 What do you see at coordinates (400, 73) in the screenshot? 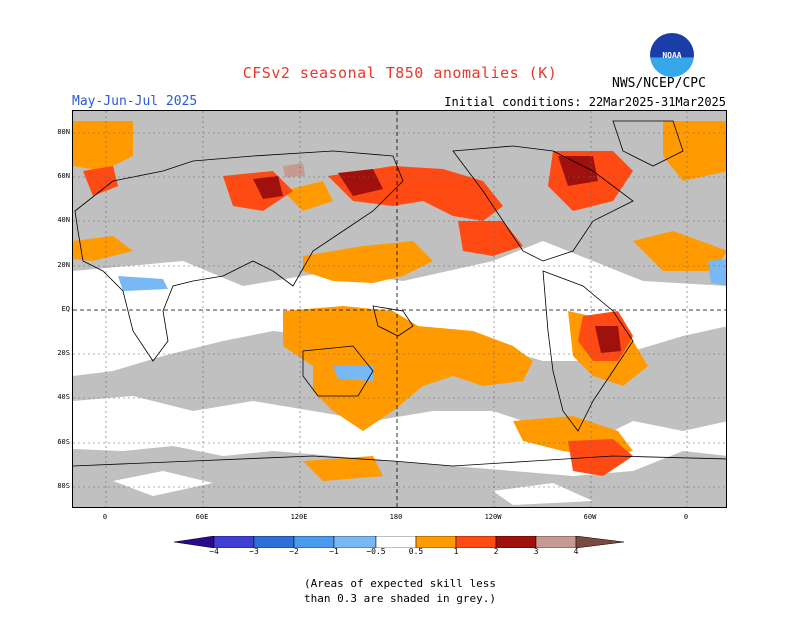
I see `chart-title: CFSv2 seasonal T850 anomalies (K)` at bounding box center [400, 73].